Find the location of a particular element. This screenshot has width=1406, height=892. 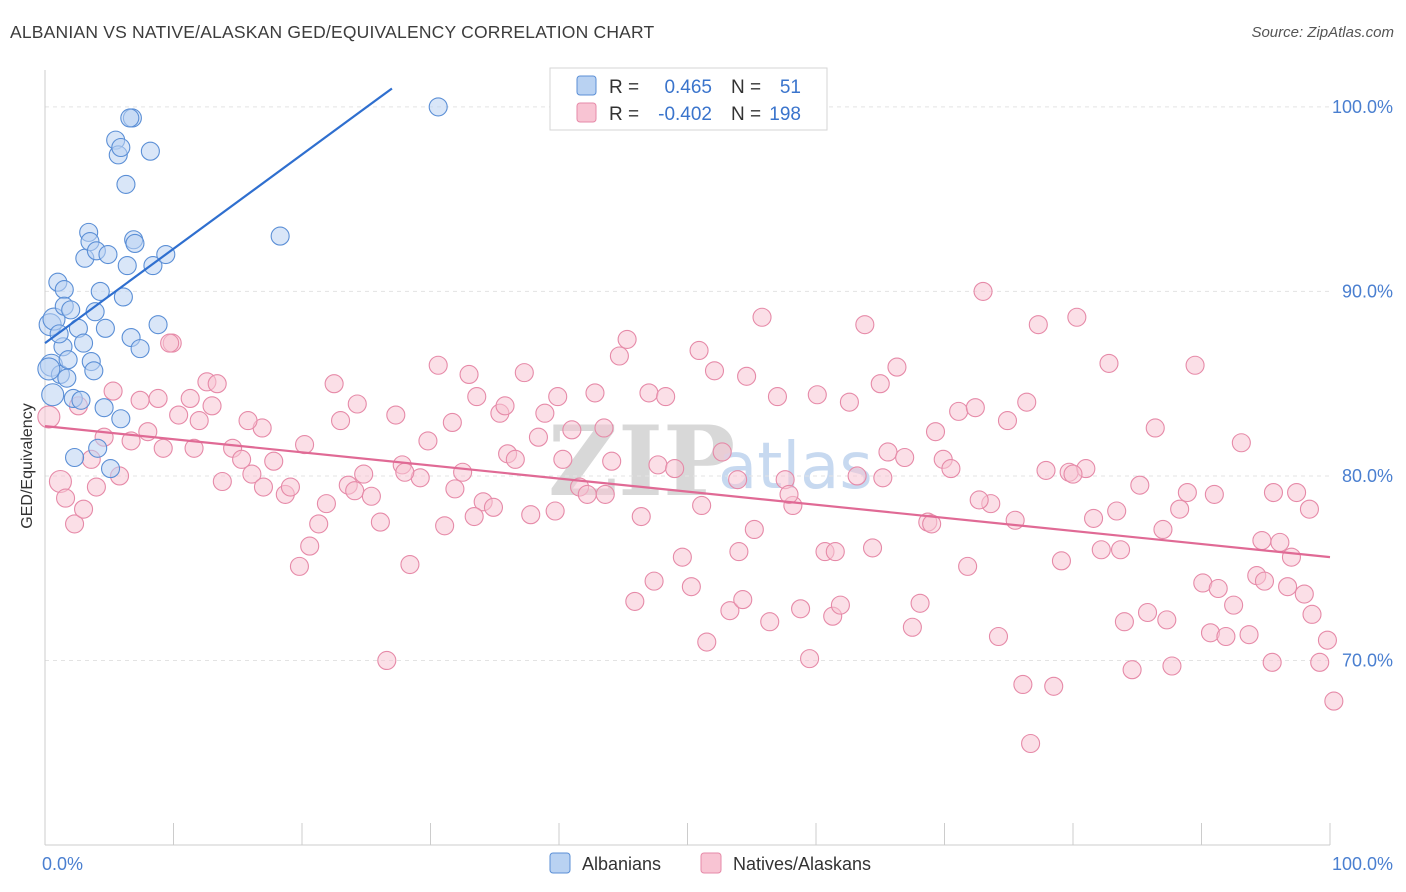

chart-source: Source: ZipAtlas.com is located at coordinates (1322, 32).